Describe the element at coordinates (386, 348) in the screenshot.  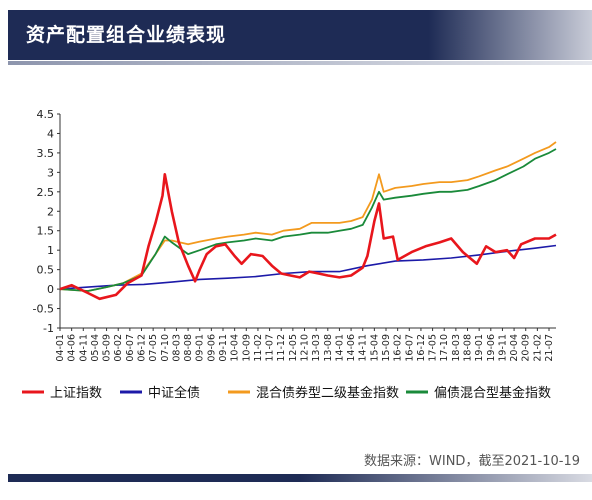
I see `x-tick-label: 15-09` at that location.